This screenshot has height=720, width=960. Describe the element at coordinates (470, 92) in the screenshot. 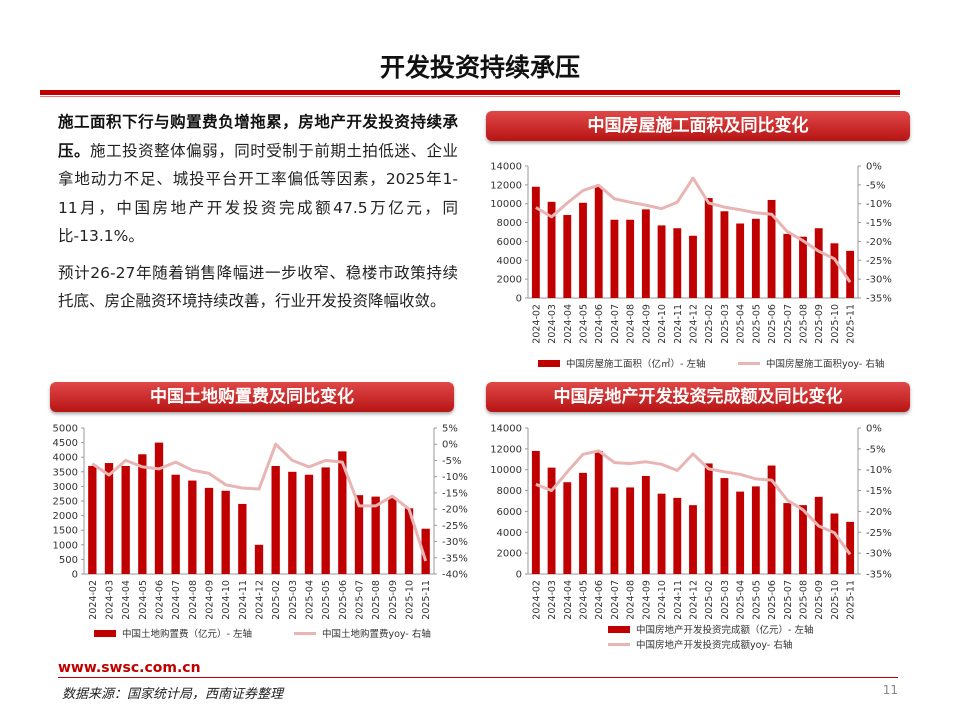

I see `title-divider` at that location.